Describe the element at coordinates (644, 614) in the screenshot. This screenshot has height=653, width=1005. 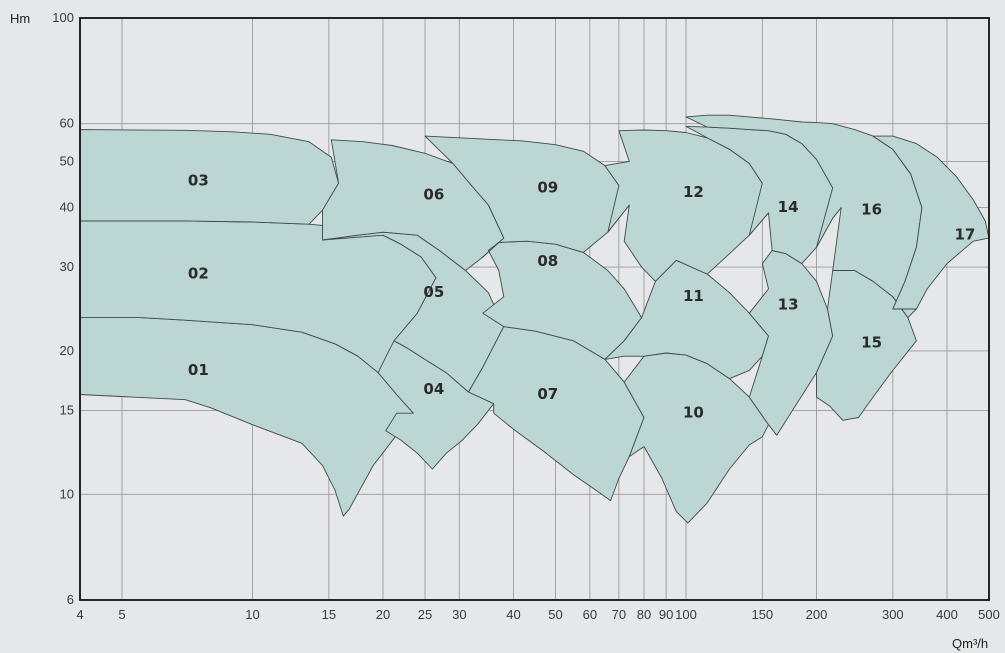
I see `x-tick-label: 80` at that location.